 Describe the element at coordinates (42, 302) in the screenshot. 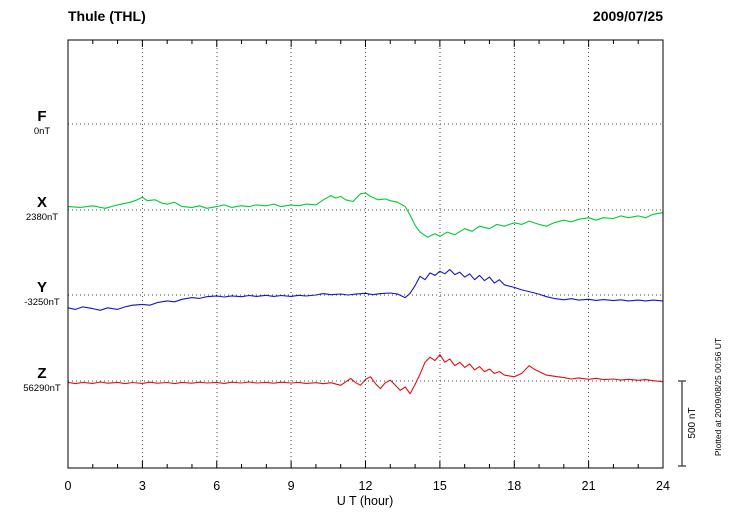

I see `channel-baseline-y: -3250nT` at that location.